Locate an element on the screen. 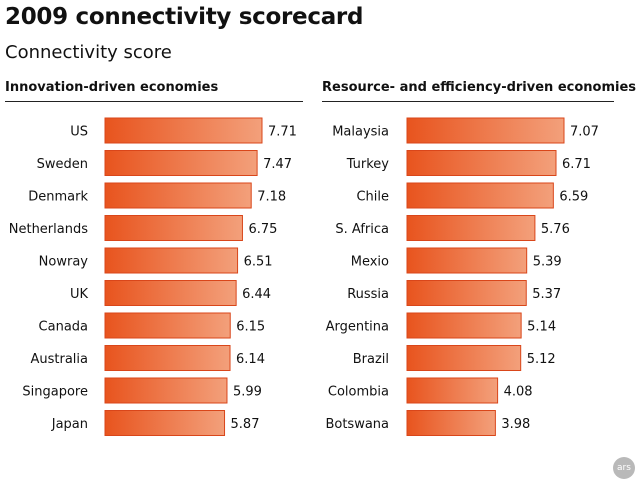  value-label-uk: 6.44 is located at coordinates (256, 294).